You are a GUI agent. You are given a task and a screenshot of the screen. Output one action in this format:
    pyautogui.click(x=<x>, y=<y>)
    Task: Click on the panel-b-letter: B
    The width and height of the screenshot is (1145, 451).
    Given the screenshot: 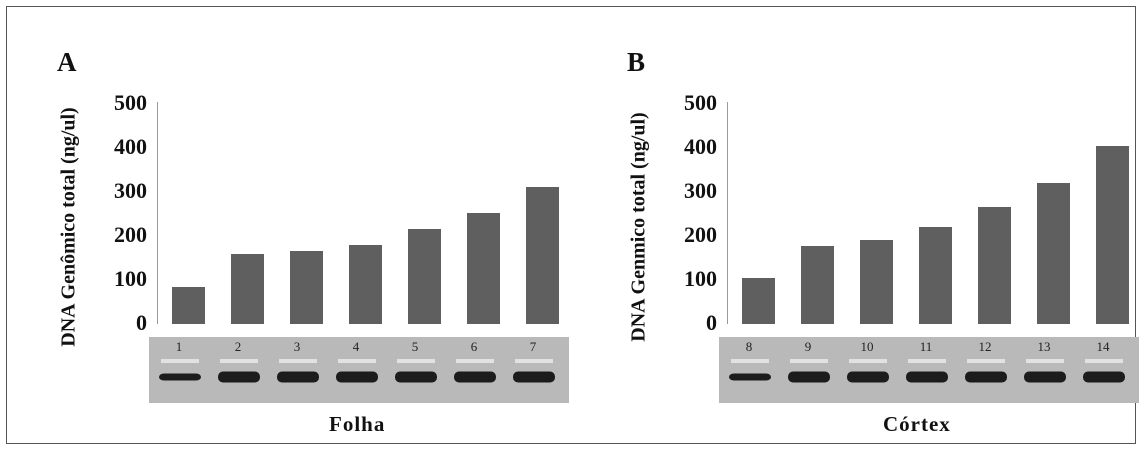 What is the action you would take?
    pyautogui.click(x=636, y=62)
    